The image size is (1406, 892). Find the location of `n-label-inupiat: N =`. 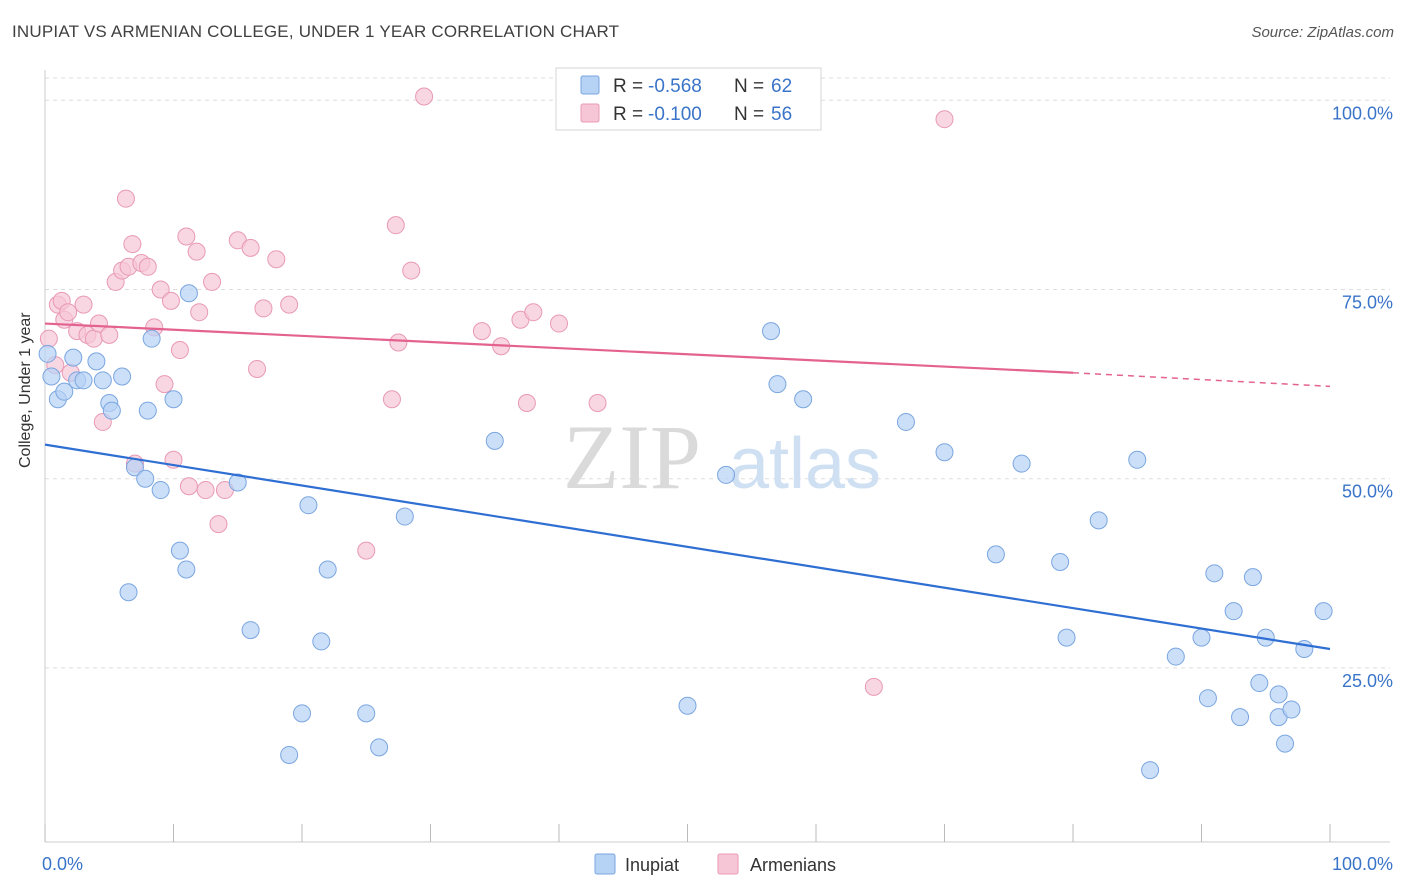

n-label-inupiat: N = is located at coordinates (749, 86).